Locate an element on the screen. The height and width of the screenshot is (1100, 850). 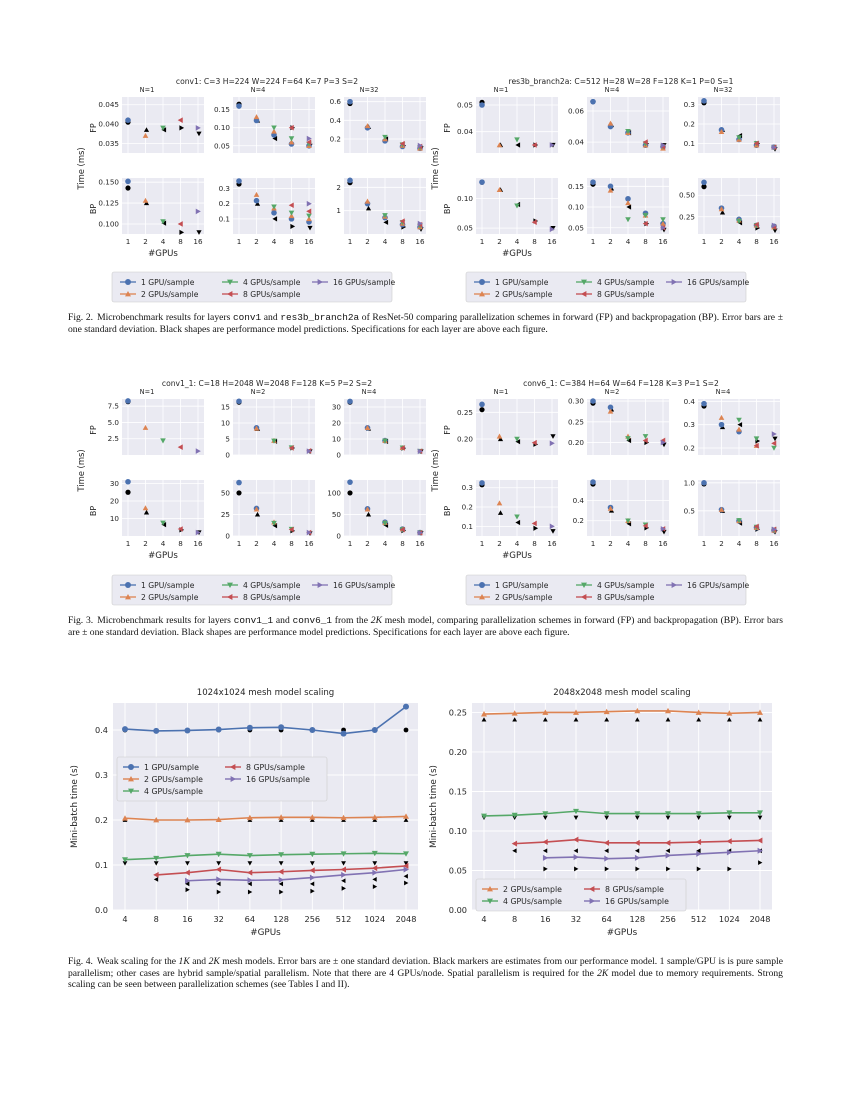
x-axis-label: #GPUs is located at coordinates (622, 933).